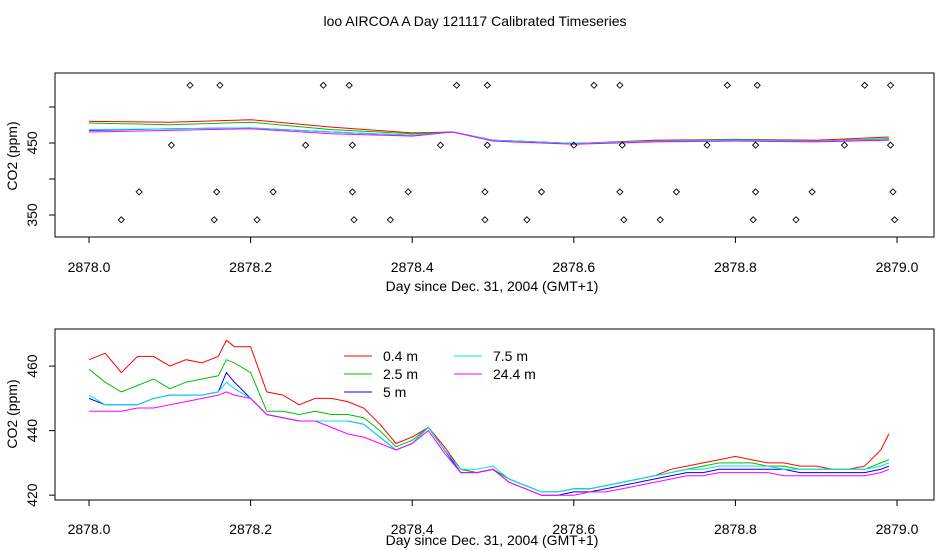 Image resolution: width=950 pixels, height=550 pixels. I want to click on y-tick-label: 460, so click(32, 366).